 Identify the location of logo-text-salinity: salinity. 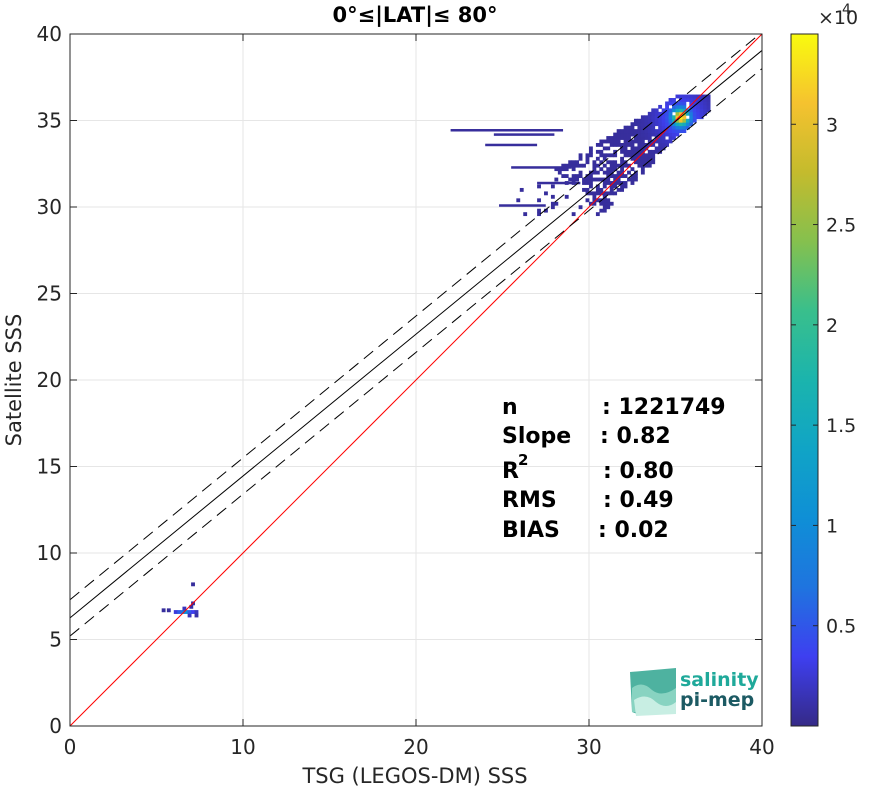
(719, 680).